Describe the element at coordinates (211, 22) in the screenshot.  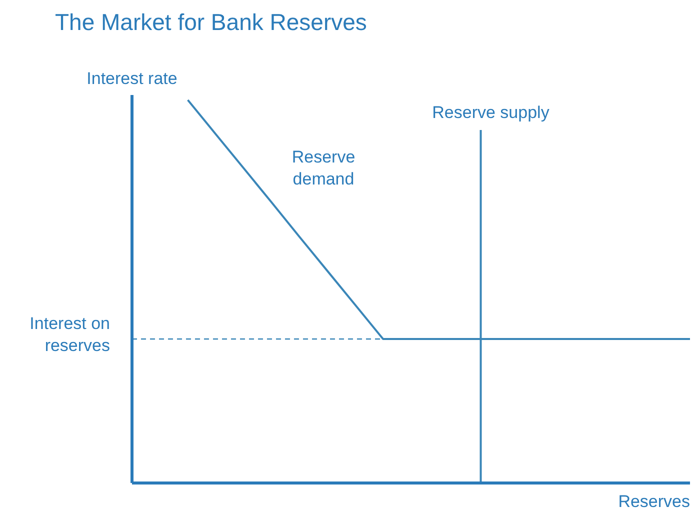
I see `chart-title: The Market for Bank Reserves` at that location.